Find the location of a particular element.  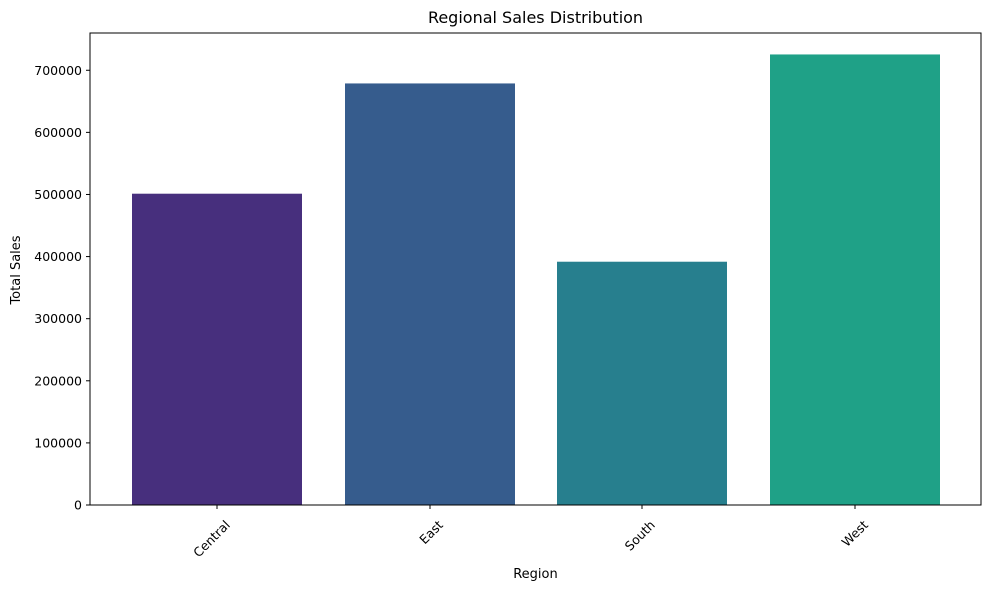

x-tick-label: Central is located at coordinates (211, 538).